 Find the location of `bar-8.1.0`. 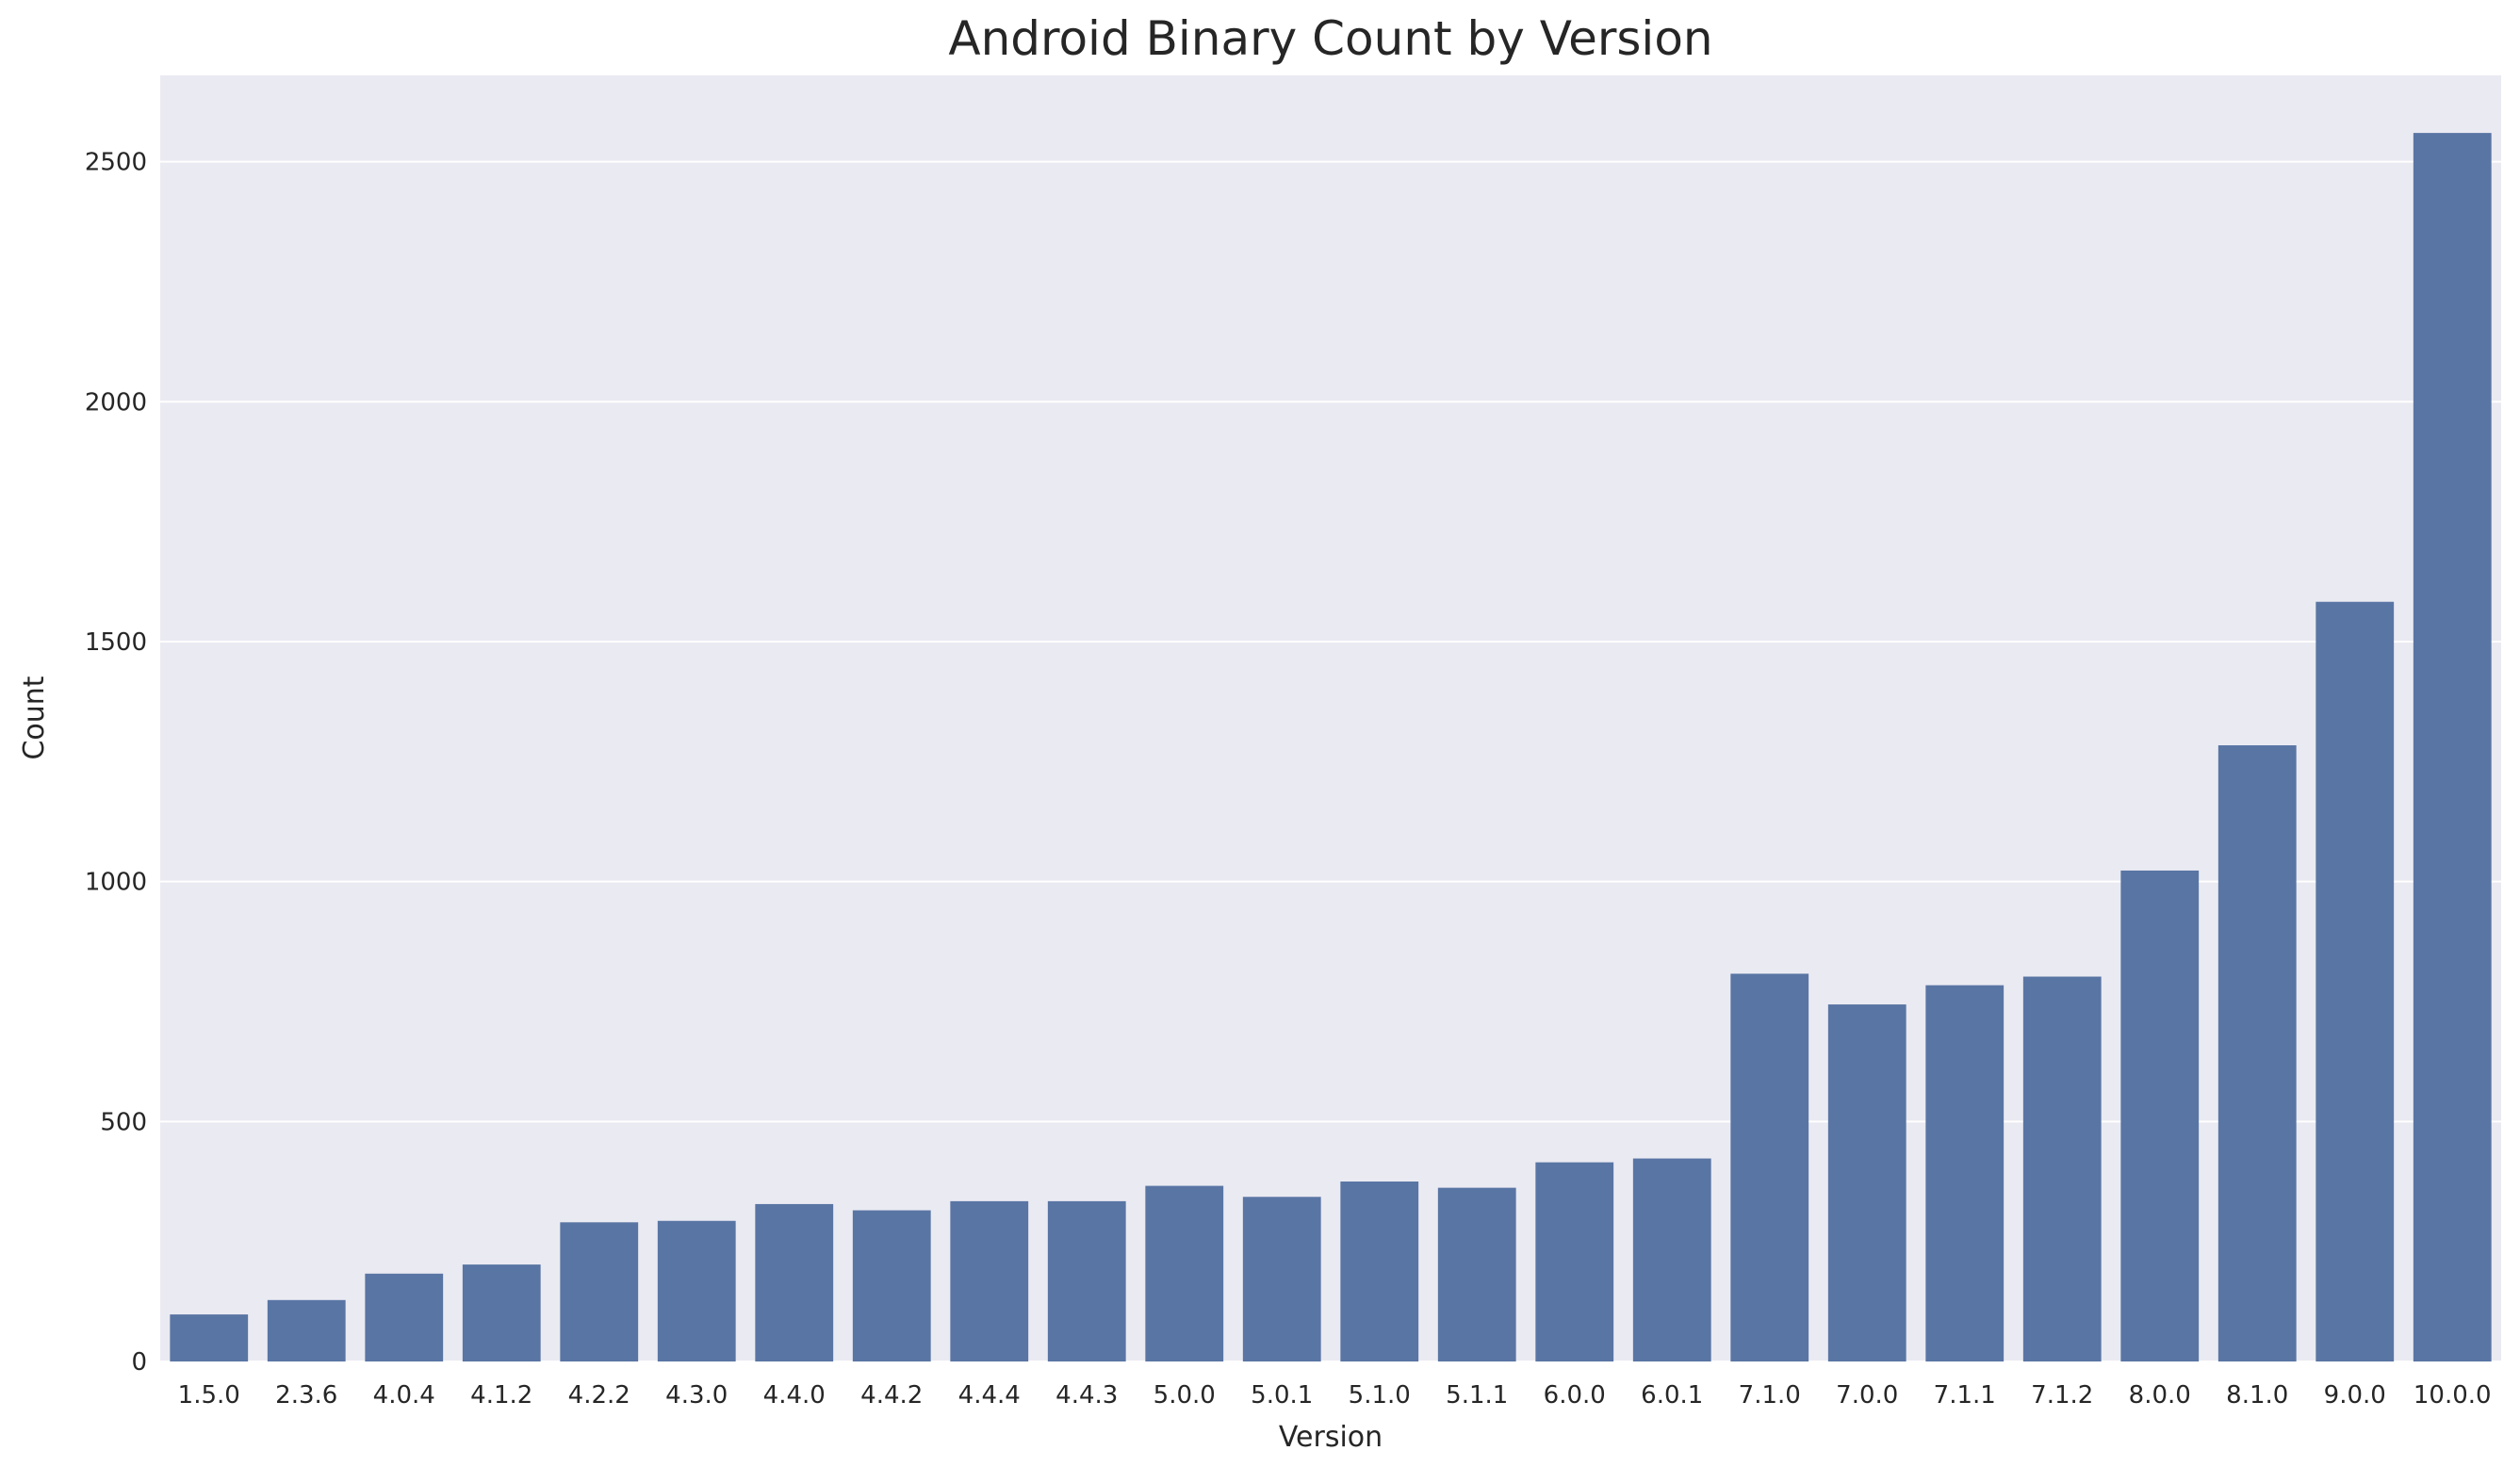

bar-8.1.0 is located at coordinates (2257, 1053).